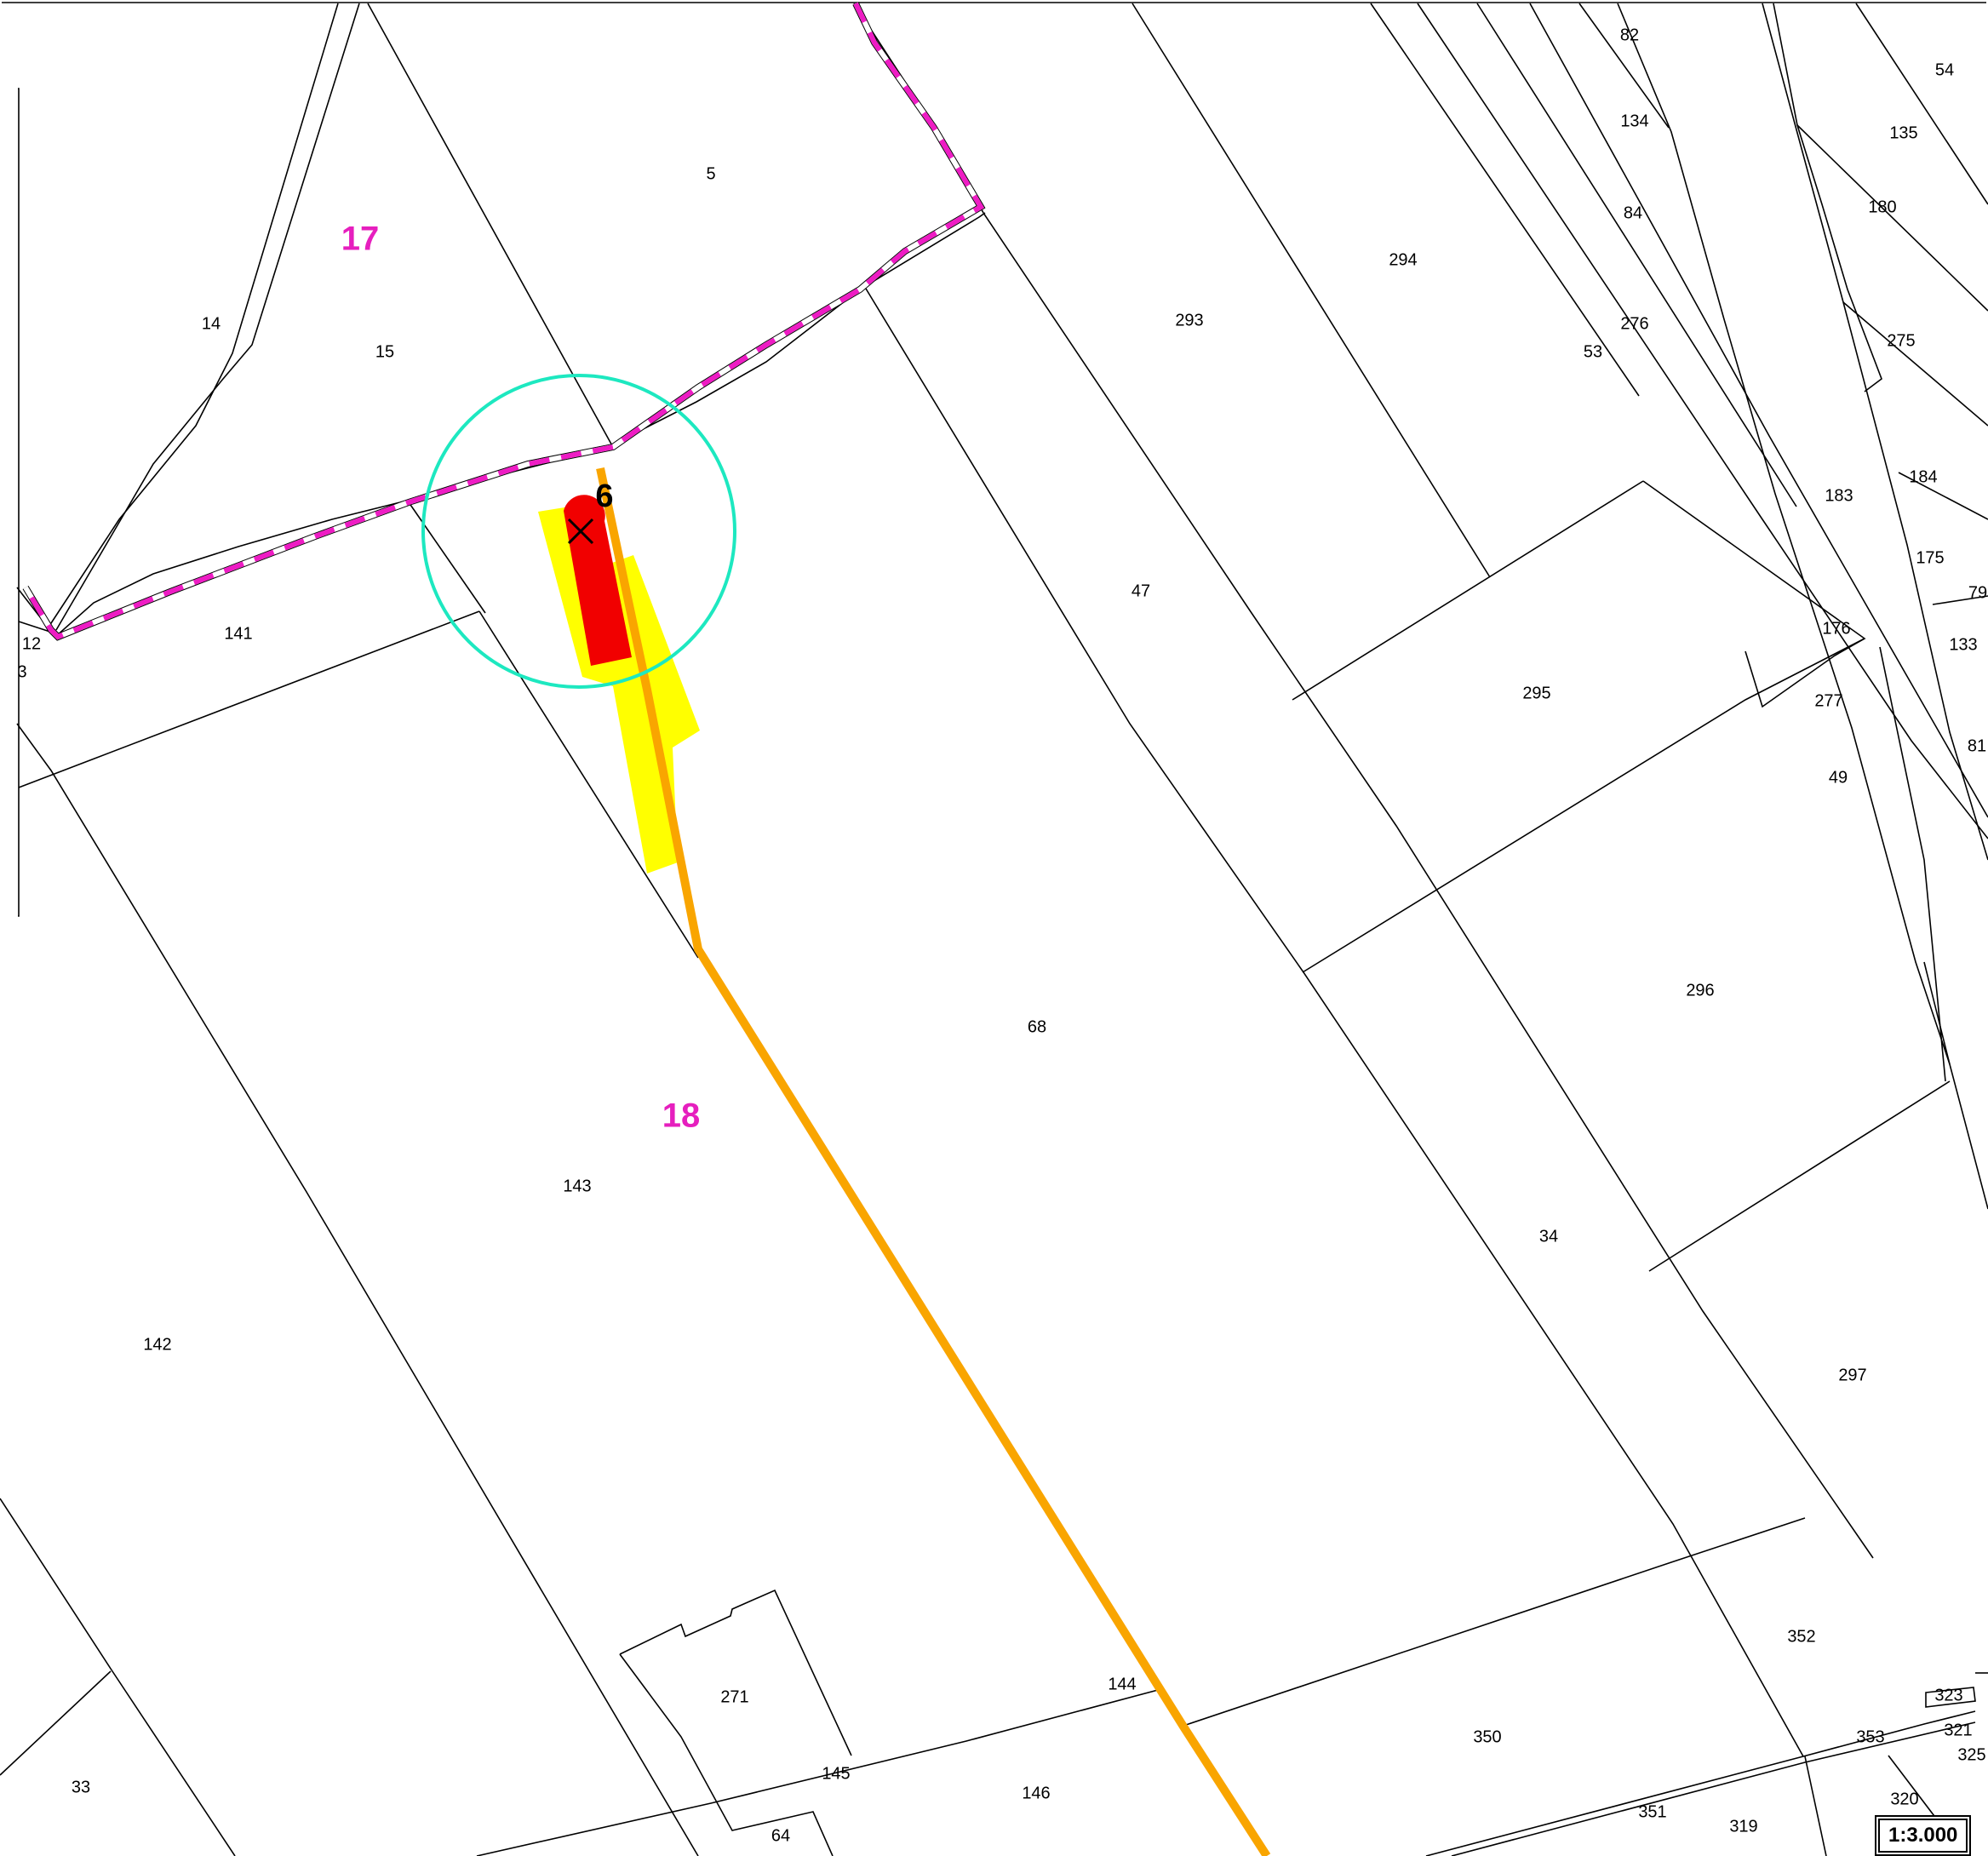 Image resolution: width=1988 pixels, height=1856 pixels. What do you see at coordinates (1923, 1836) in the screenshot?
I see `scale-indicator: 1:3.000` at bounding box center [1923, 1836].